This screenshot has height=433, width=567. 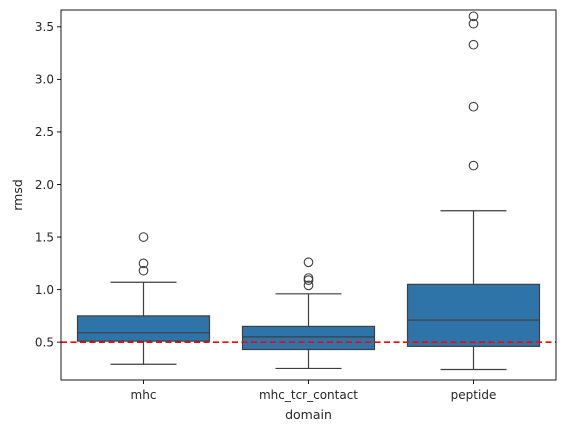 What do you see at coordinates (144, 395) in the screenshot?
I see `x-tick-label: mhc` at bounding box center [144, 395].